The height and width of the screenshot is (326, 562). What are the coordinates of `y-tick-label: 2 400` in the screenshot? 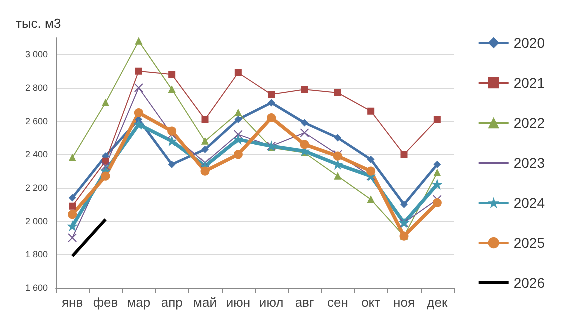 It's located at (36, 155).